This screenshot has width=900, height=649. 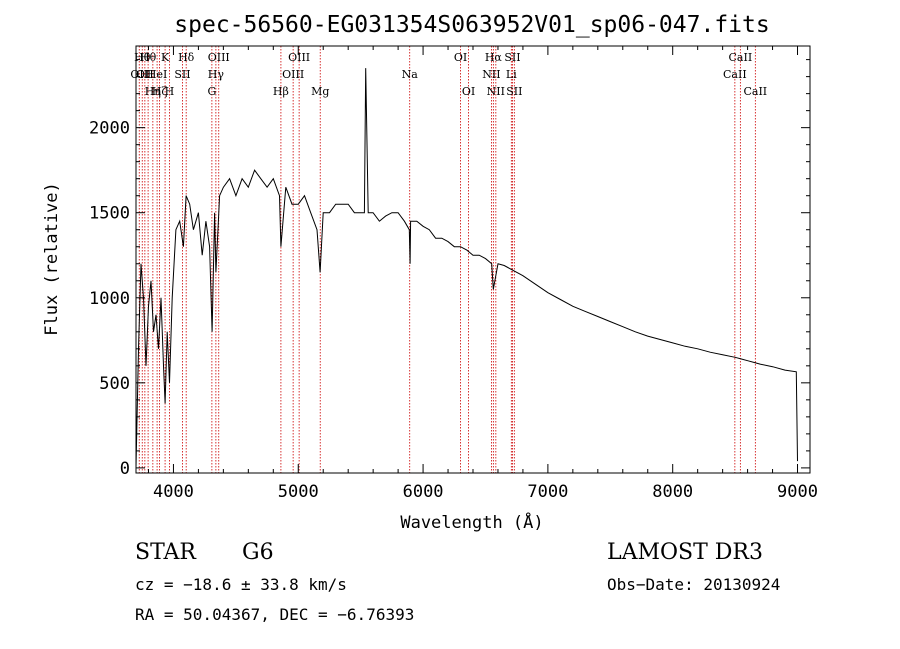 What do you see at coordinates (797, 492) in the screenshot?
I see `x-tick-label: 9000` at bounding box center [797, 492].